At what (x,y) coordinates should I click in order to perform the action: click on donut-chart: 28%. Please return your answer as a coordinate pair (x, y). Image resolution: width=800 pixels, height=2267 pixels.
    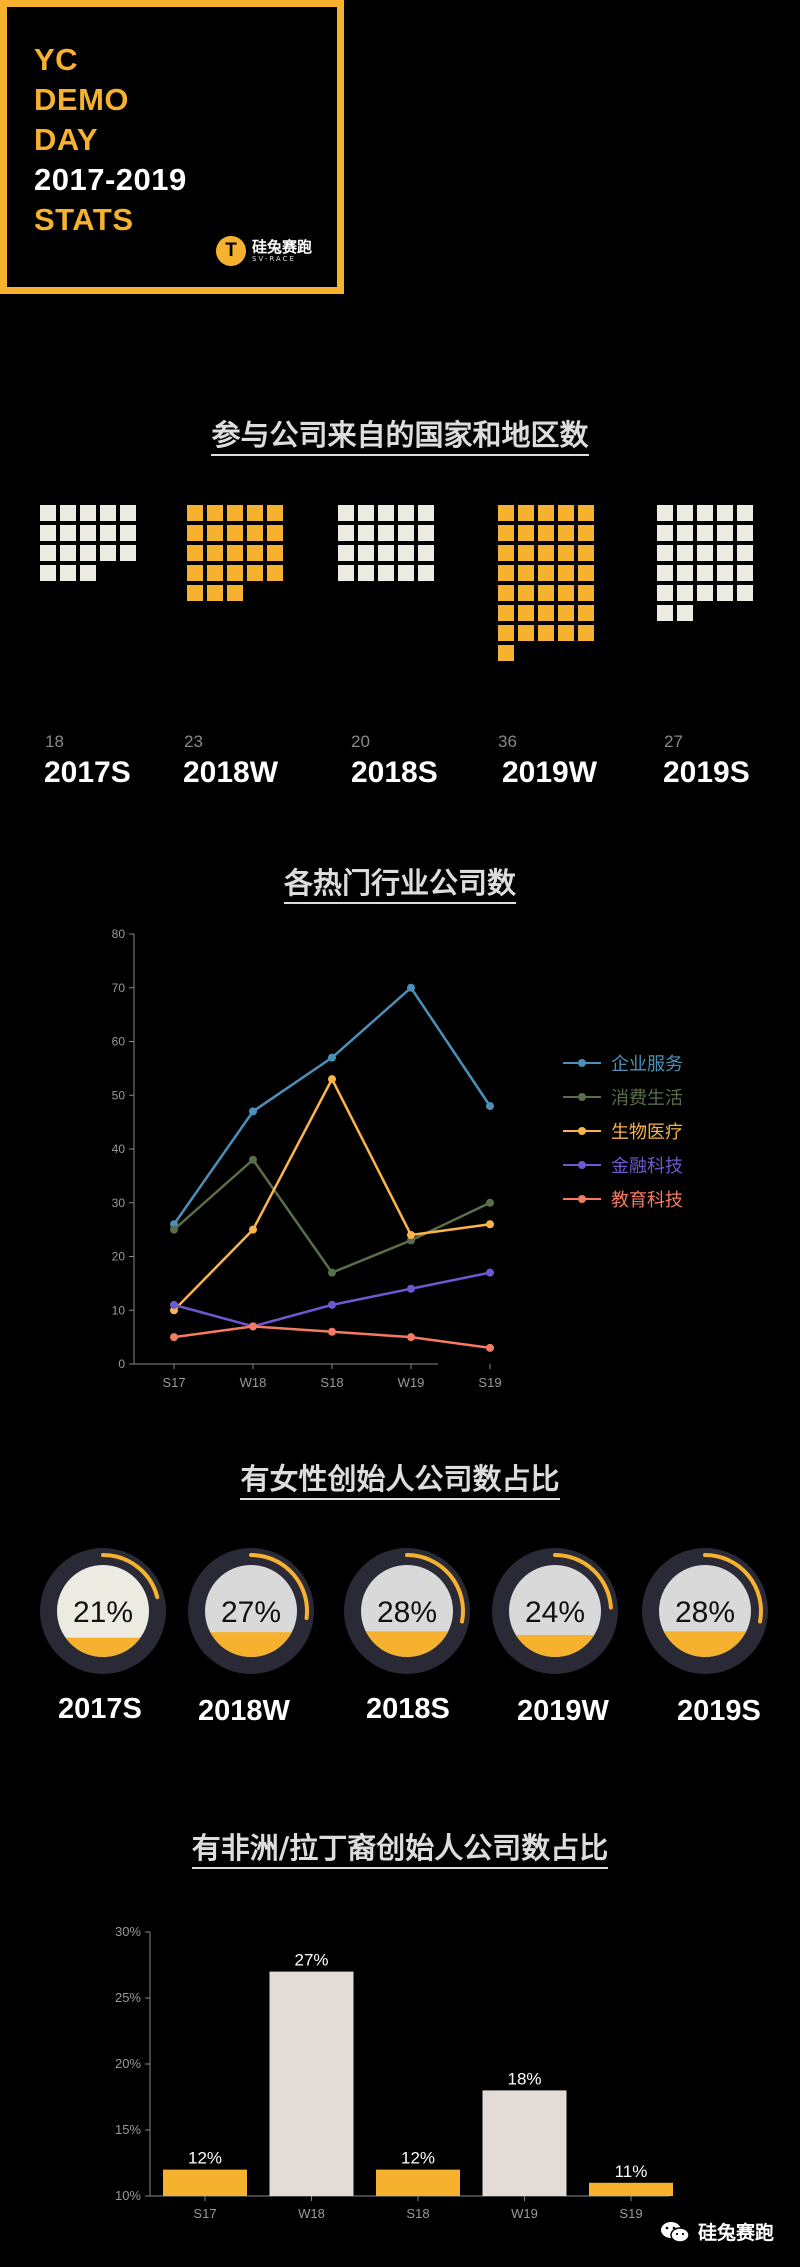
    Looking at the image, I should click on (407, 1611).